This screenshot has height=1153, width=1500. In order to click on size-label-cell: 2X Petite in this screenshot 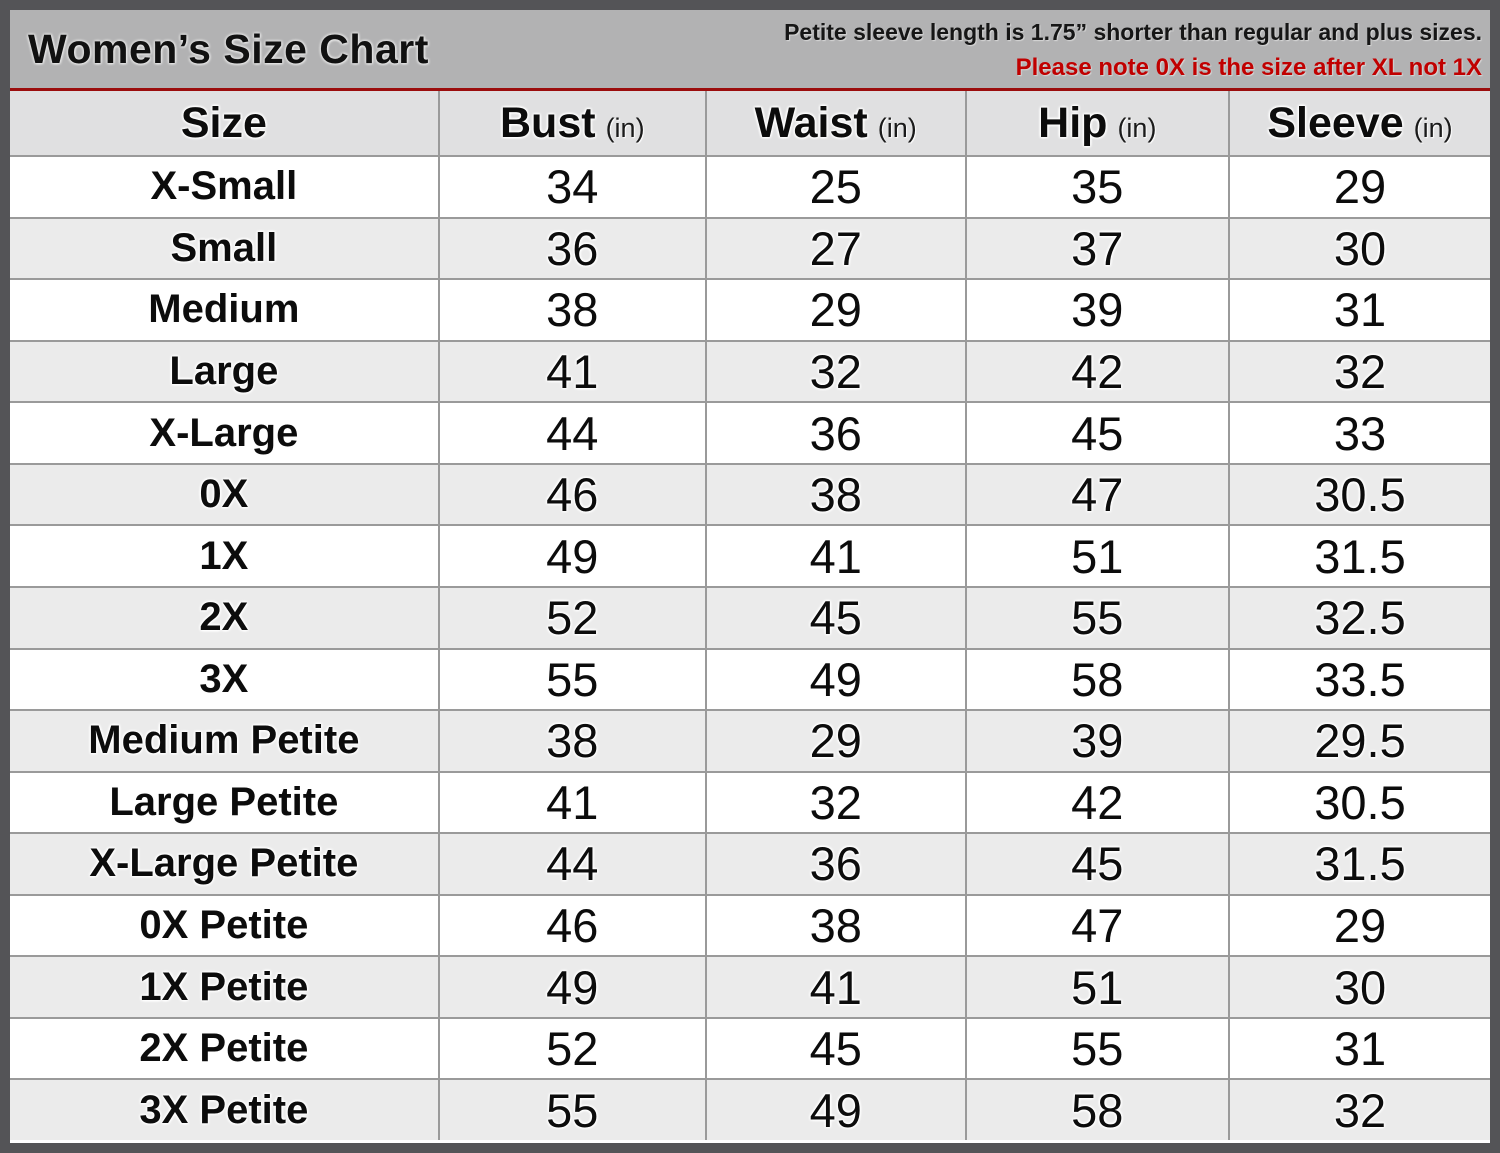, I will do `click(224, 1048)`.